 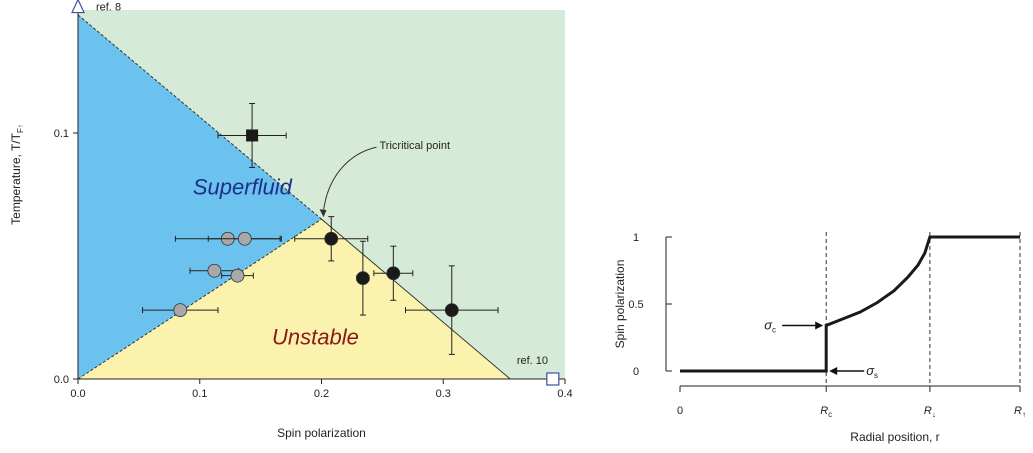 I want to click on tick-subscript: ↓, so click(x=934, y=414).